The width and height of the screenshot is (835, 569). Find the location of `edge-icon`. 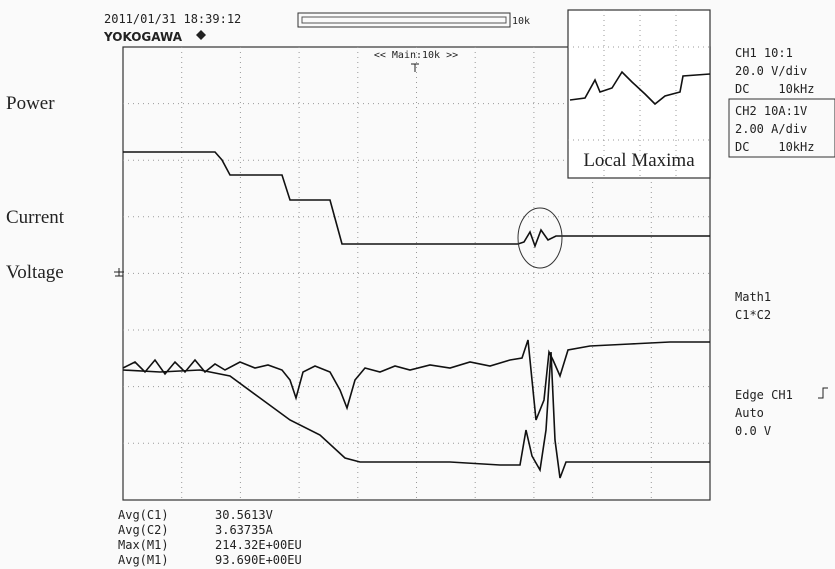

edge-icon is located at coordinates (823, 393).